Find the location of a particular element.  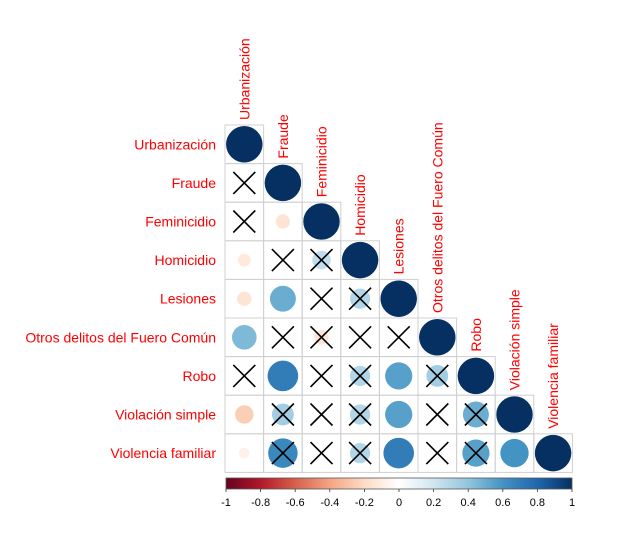

colorbar: -1 -0.8 -0.6 -0.4 -0.2 0 0.2 0.4 0.6 0.8 1 is located at coordinates (398, 493).